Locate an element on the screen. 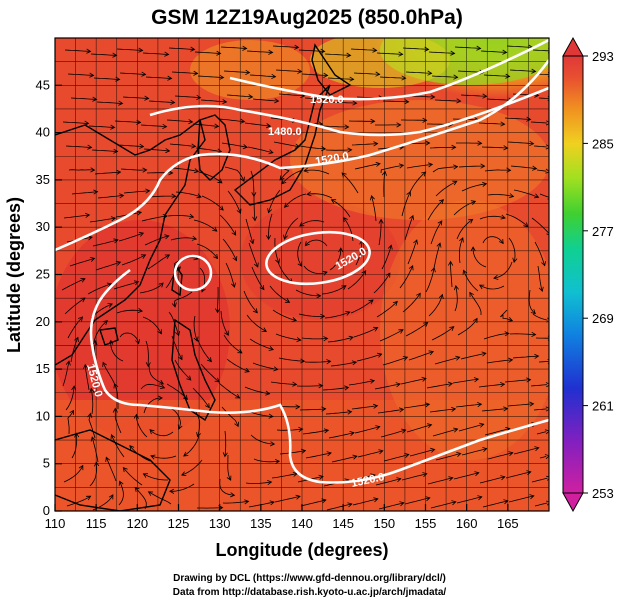 This screenshot has width=619, height=605. contour-1520-north is located at coordinates (389, 69).